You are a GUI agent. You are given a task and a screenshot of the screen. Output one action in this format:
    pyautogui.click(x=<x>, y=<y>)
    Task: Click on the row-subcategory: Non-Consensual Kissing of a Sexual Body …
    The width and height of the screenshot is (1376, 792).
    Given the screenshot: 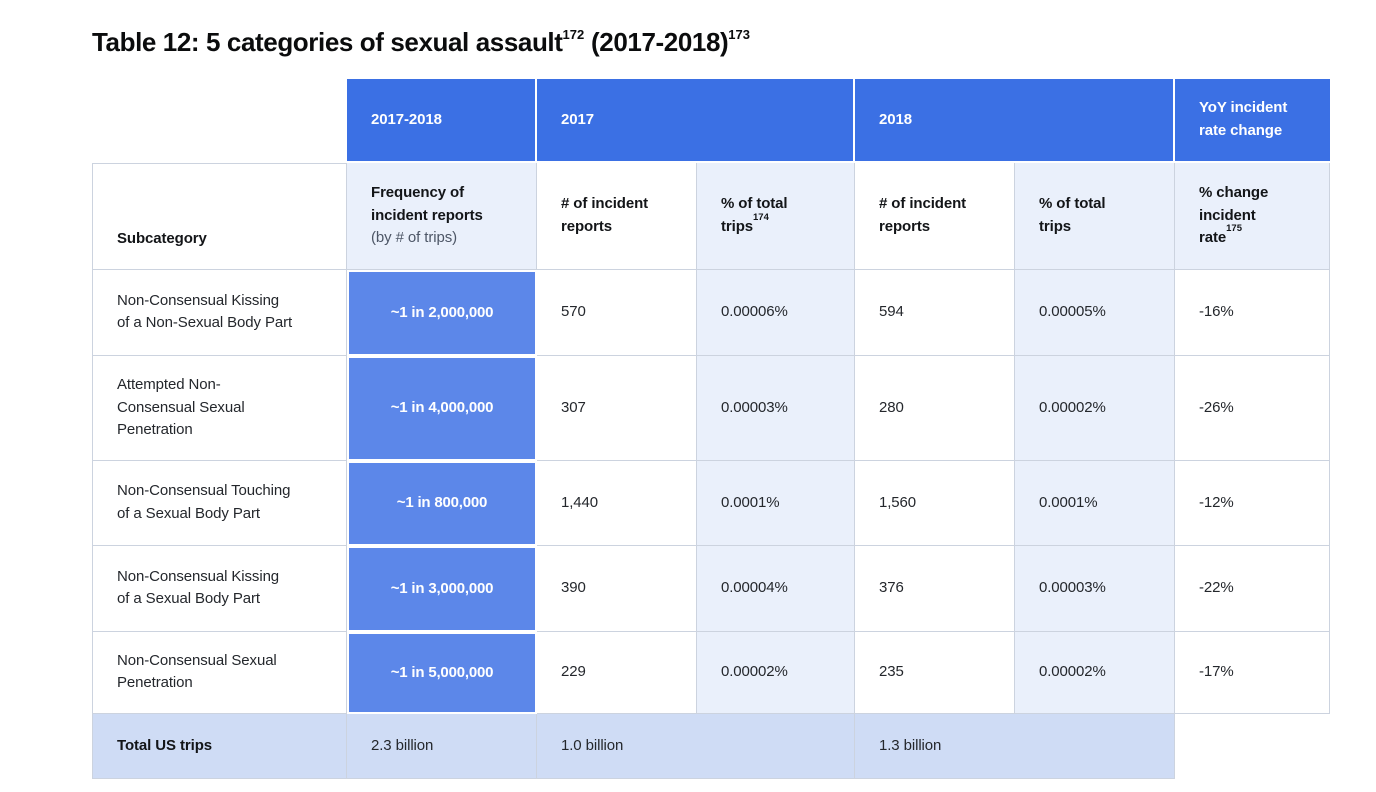 What is the action you would take?
    pyautogui.click(x=219, y=588)
    